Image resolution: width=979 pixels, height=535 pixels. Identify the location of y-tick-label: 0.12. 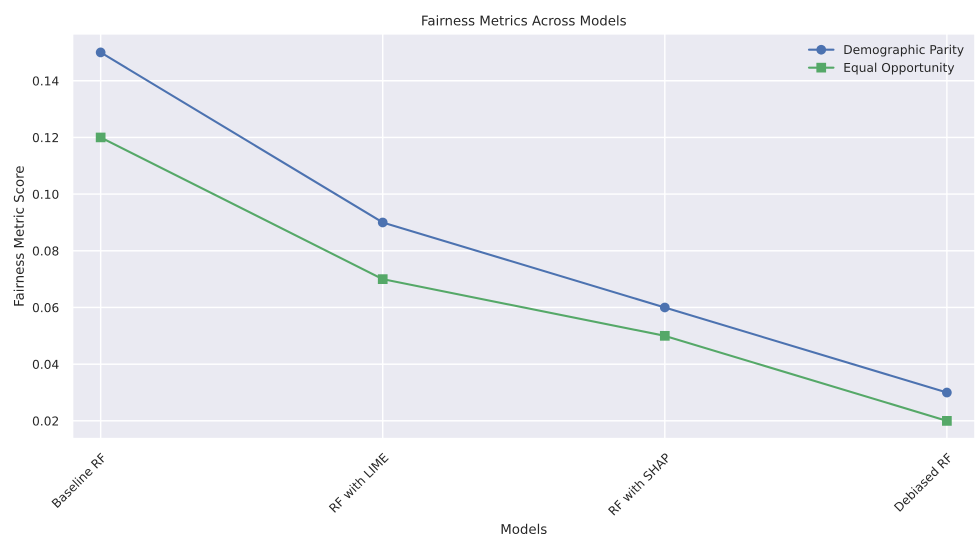
(45, 137).